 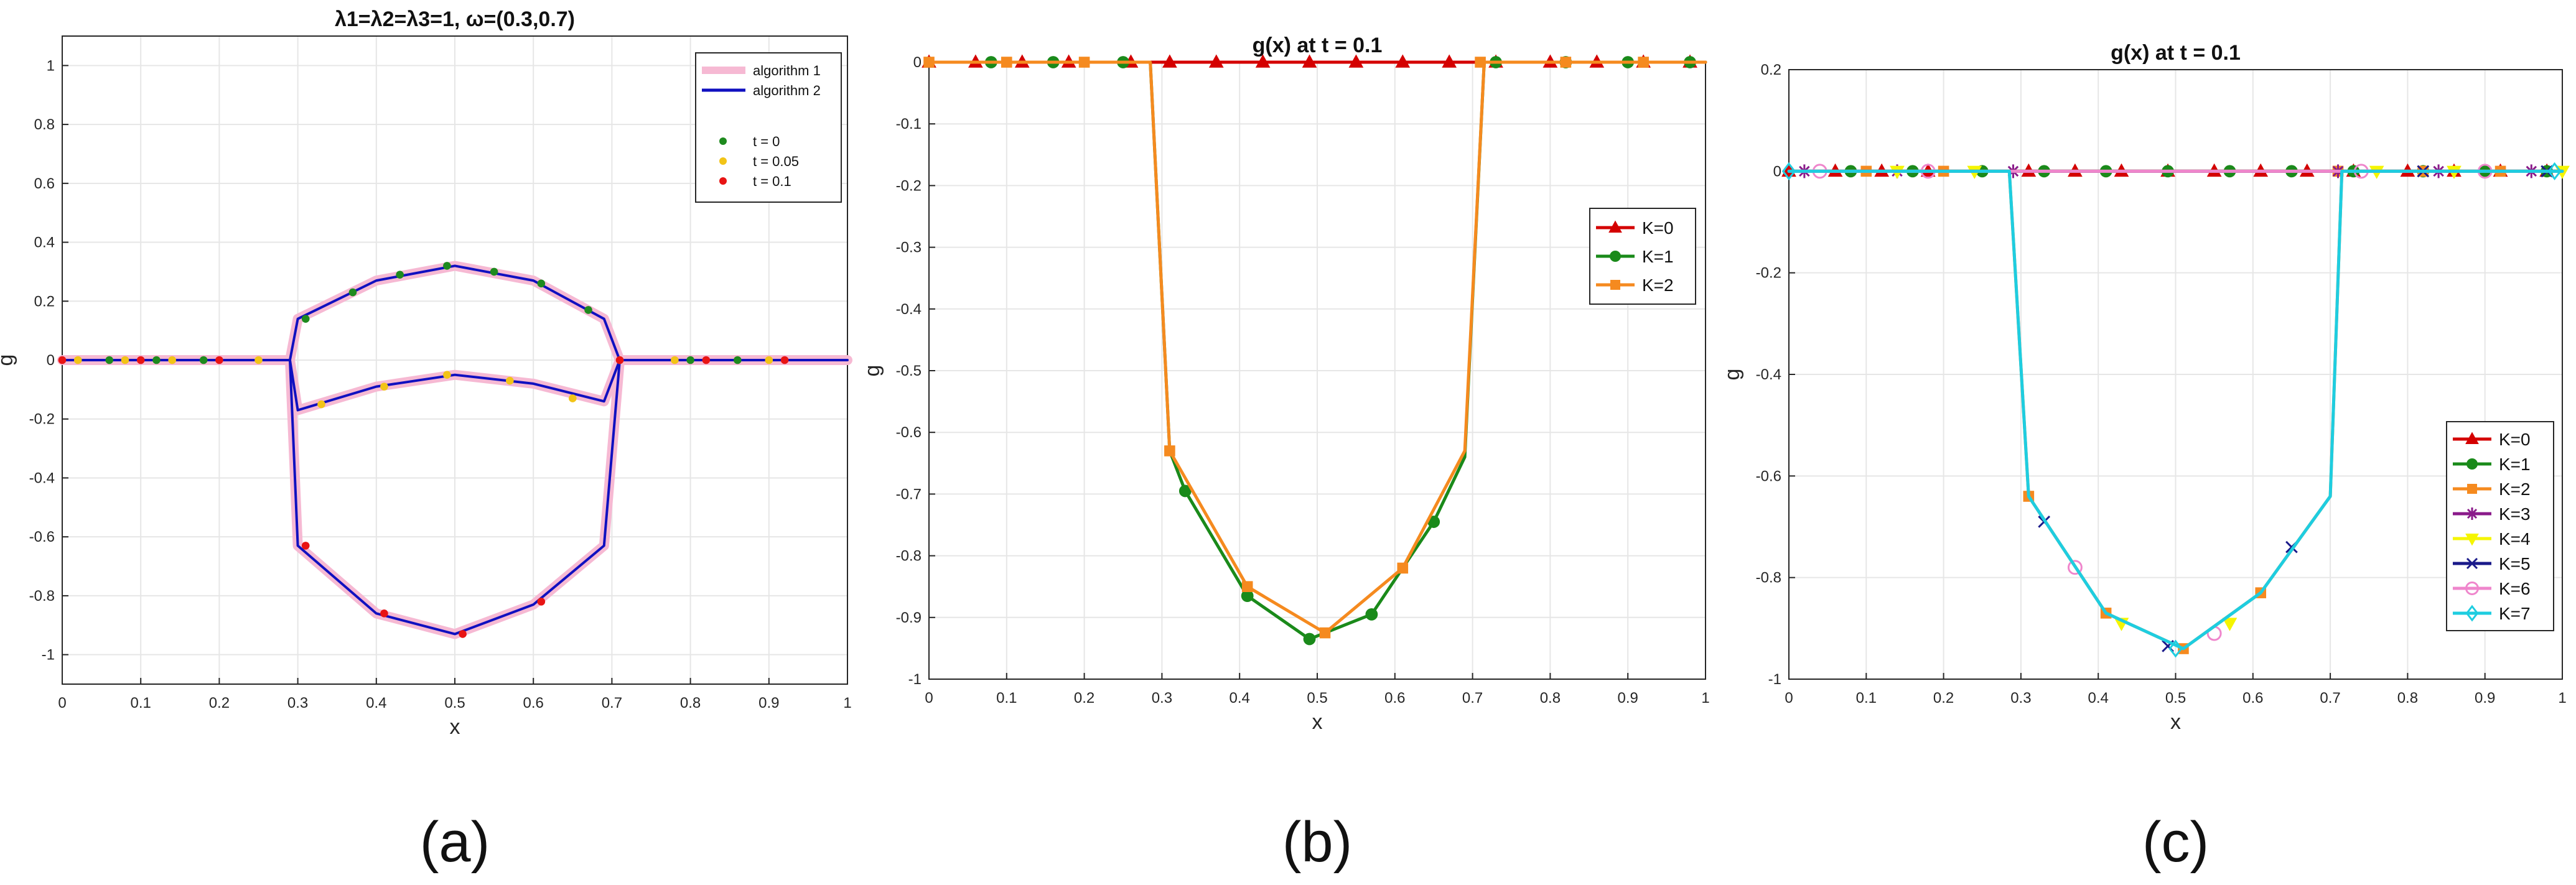 I want to click on x-tick-label: 0.9, so click(x=768, y=703).